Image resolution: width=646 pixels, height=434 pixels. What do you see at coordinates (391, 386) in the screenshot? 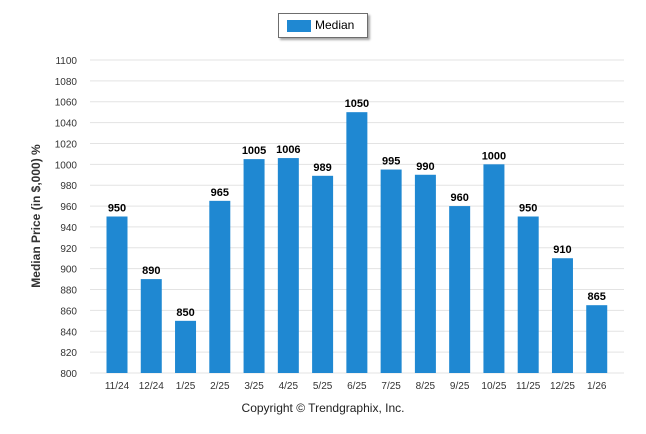
I see `x-tick-label: 7/25` at bounding box center [391, 386].